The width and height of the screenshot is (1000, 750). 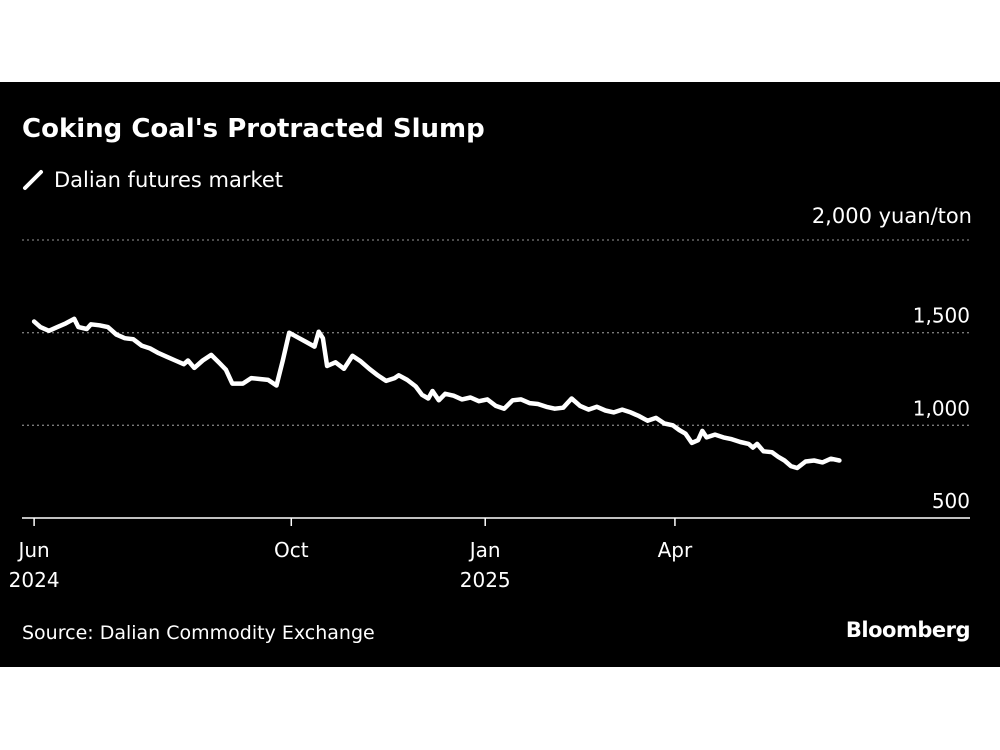 What do you see at coordinates (675, 550) in the screenshot?
I see `x-tick-label-month: Apr` at bounding box center [675, 550].